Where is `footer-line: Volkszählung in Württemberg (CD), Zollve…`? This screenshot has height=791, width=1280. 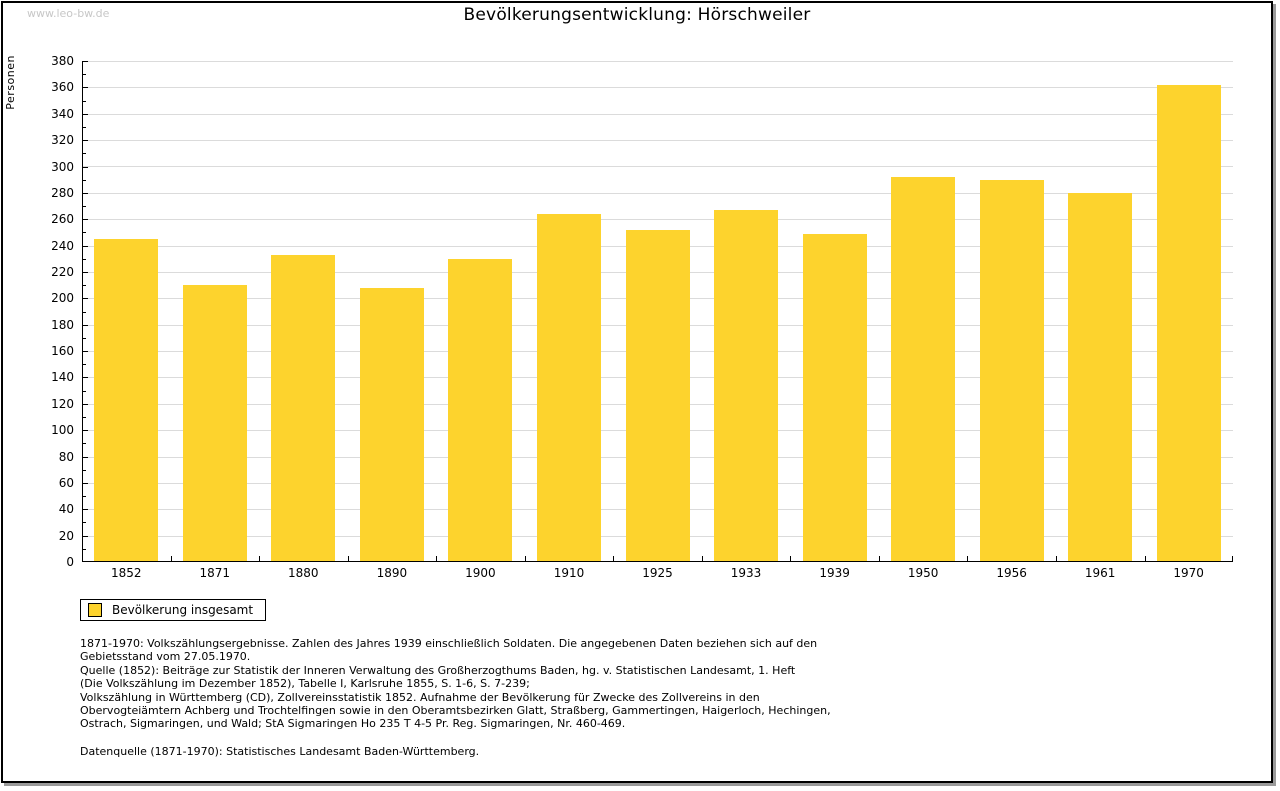 footer-line: Volkszählung in Württemberg (CD), Zollve… is located at coordinates (420, 697).